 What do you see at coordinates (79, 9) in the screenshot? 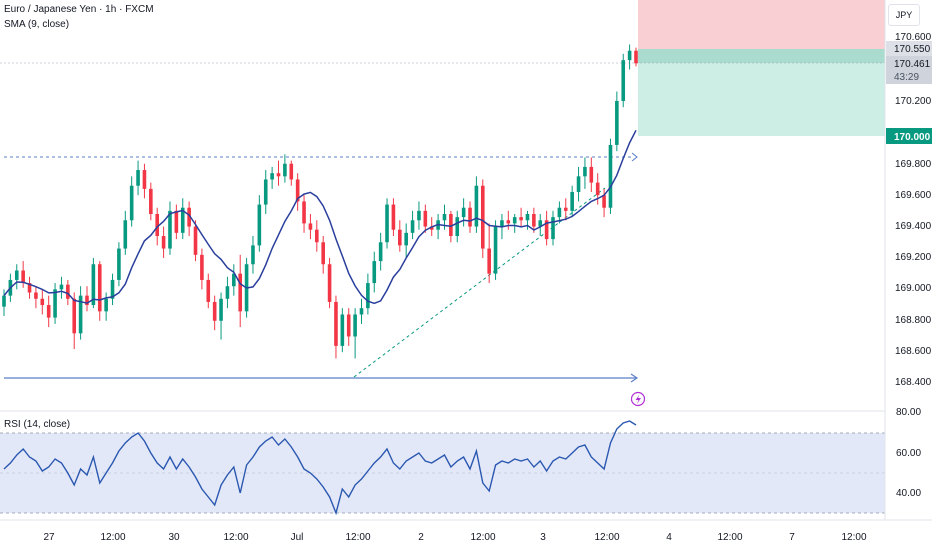
I see `symbol-title: Euro / Japanese Yen · 1h · FXCM` at bounding box center [79, 9].